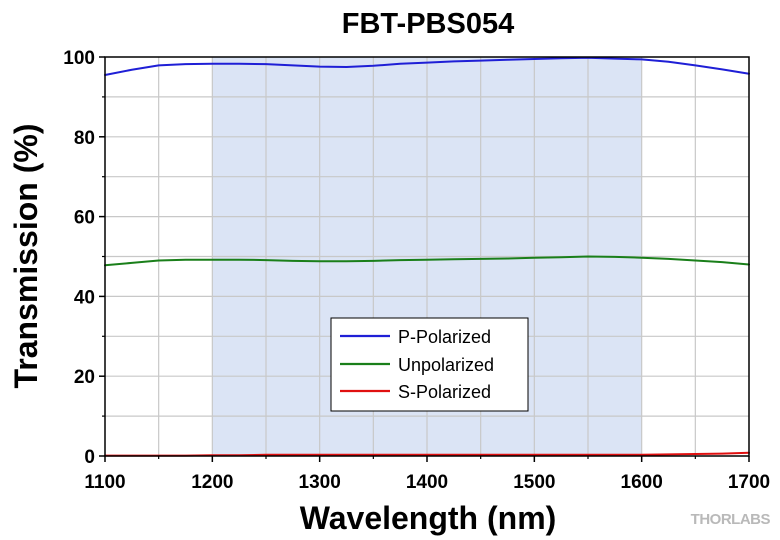  I want to click on x-tick-labels: 1100 1200 1300 1400 1500 1600 1700, so click(427, 482).